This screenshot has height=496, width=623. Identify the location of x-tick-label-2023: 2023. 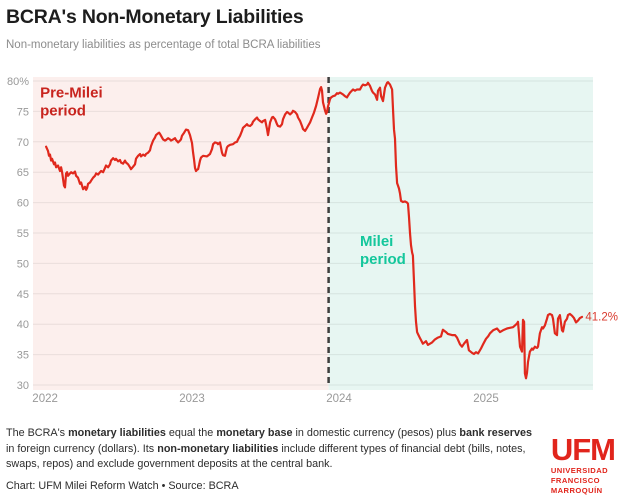
(192, 399).